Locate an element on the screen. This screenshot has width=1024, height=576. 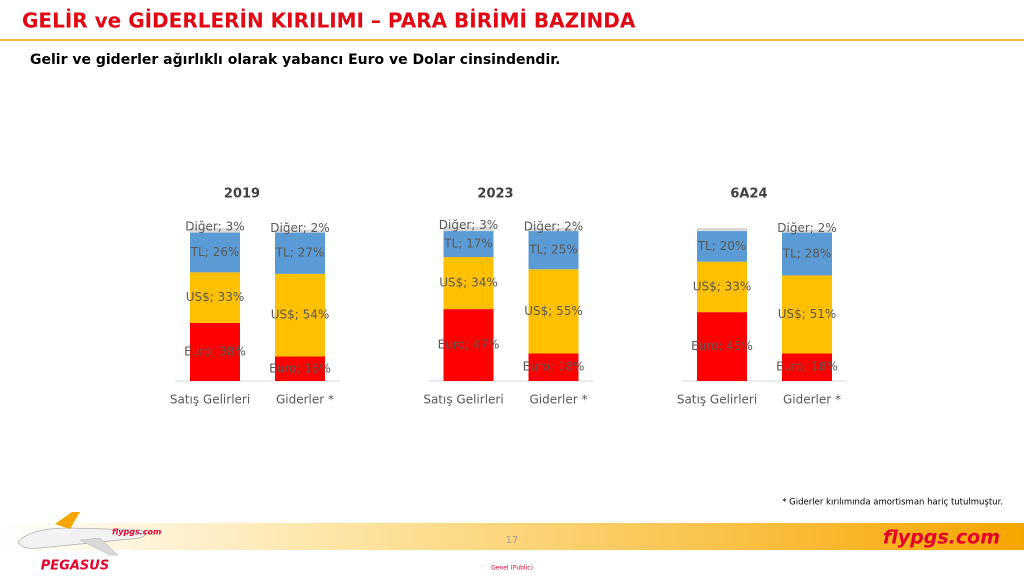
data-label: Euro; 38% is located at coordinates (215, 351).